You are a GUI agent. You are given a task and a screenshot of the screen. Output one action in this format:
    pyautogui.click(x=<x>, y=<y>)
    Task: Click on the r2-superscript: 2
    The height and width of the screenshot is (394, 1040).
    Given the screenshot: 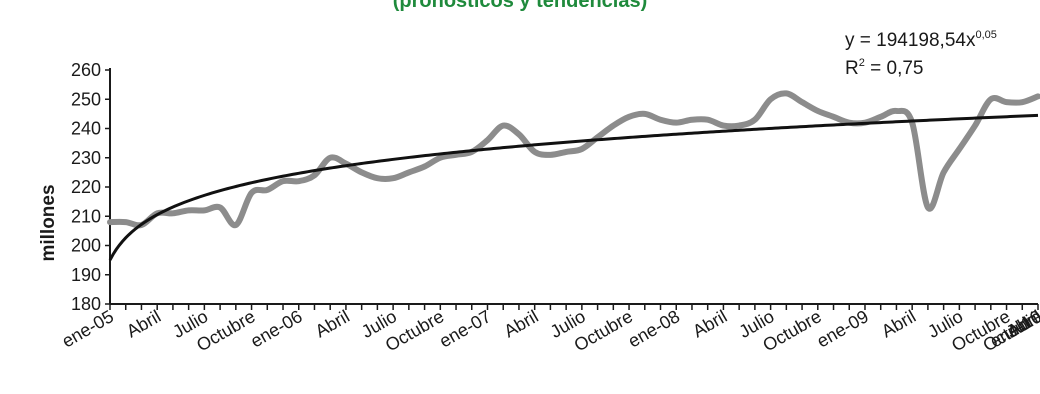 What is the action you would take?
    pyautogui.click(x=862, y=63)
    